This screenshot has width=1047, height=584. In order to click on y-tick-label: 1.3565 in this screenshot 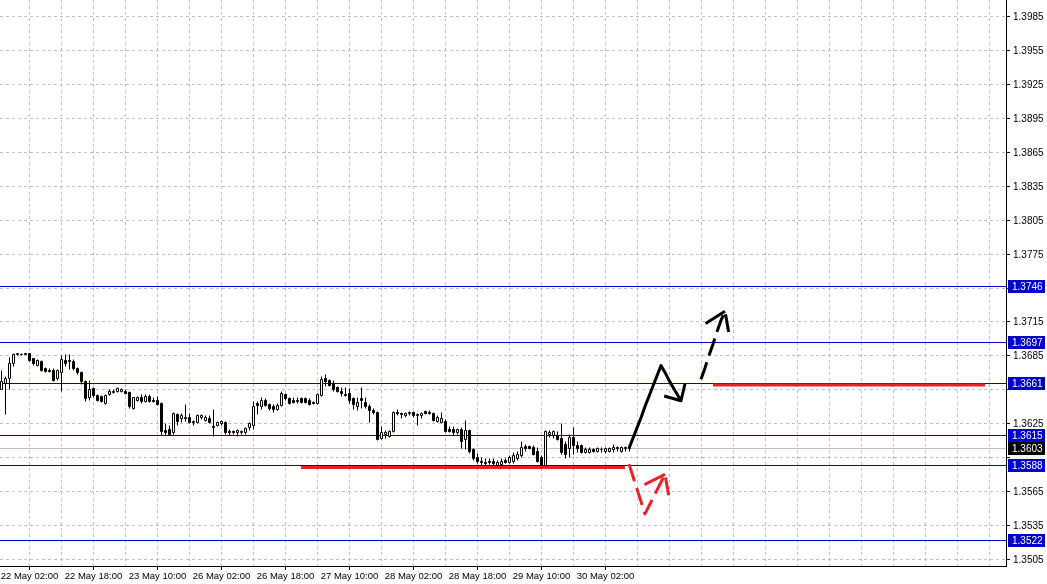, I will do `click(1029, 491)`.